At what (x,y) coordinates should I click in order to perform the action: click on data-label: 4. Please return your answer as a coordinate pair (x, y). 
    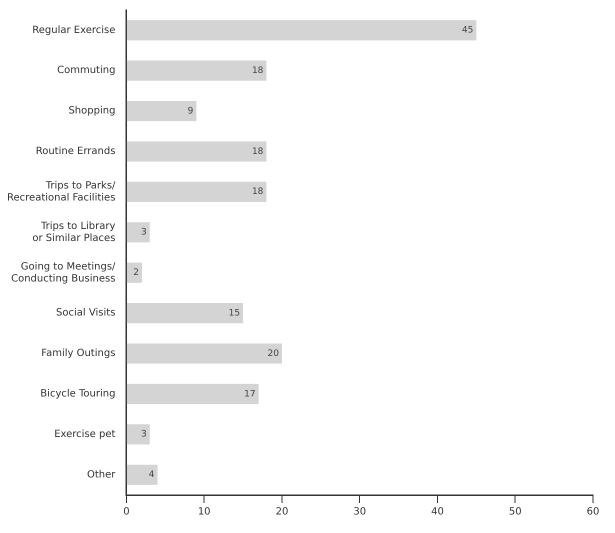
    Looking at the image, I should click on (151, 475).